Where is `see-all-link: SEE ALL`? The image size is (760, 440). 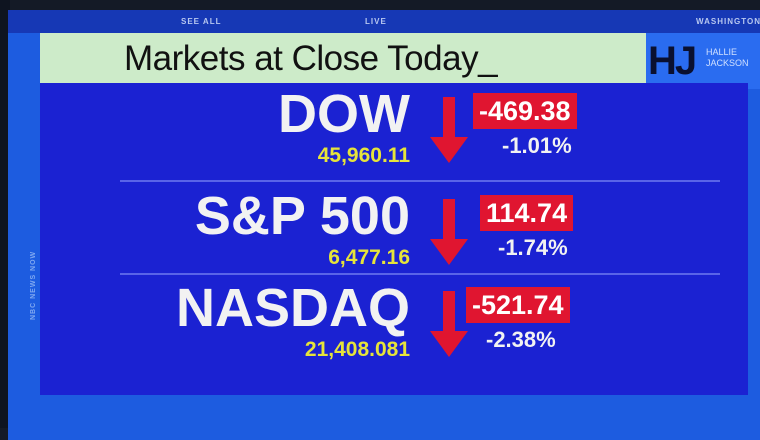
see-all-link: SEE ALL is located at coordinates (201, 21).